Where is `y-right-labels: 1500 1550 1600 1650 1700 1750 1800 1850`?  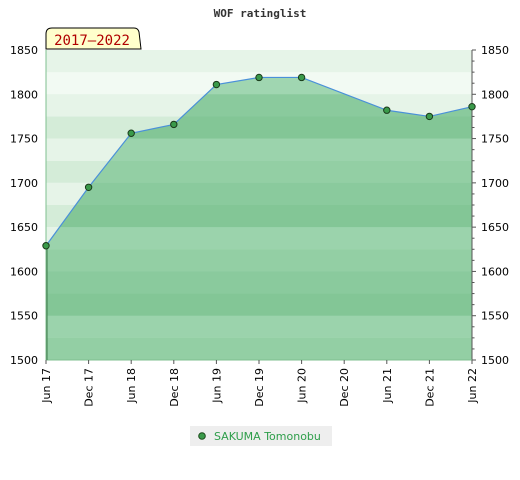 y-right-labels: 1500 1550 1600 1650 1700 1750 1800 1850 is located at coordinates (495, 205).